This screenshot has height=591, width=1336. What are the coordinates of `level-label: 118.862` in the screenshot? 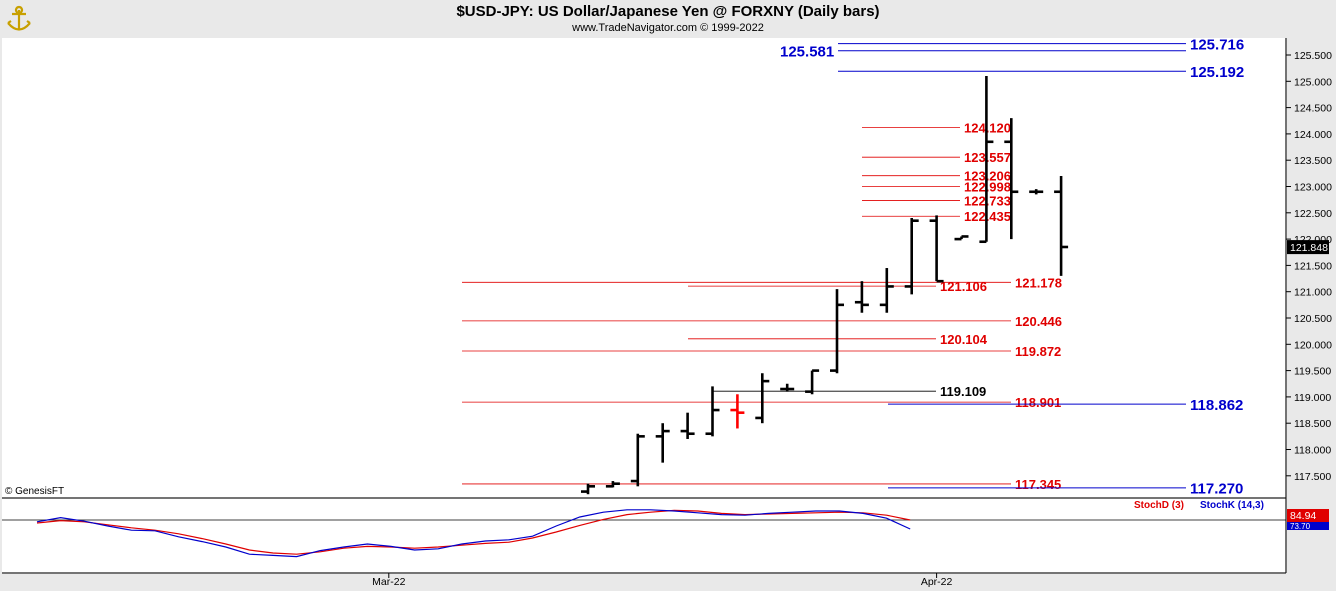 It's located at (1216, 405).